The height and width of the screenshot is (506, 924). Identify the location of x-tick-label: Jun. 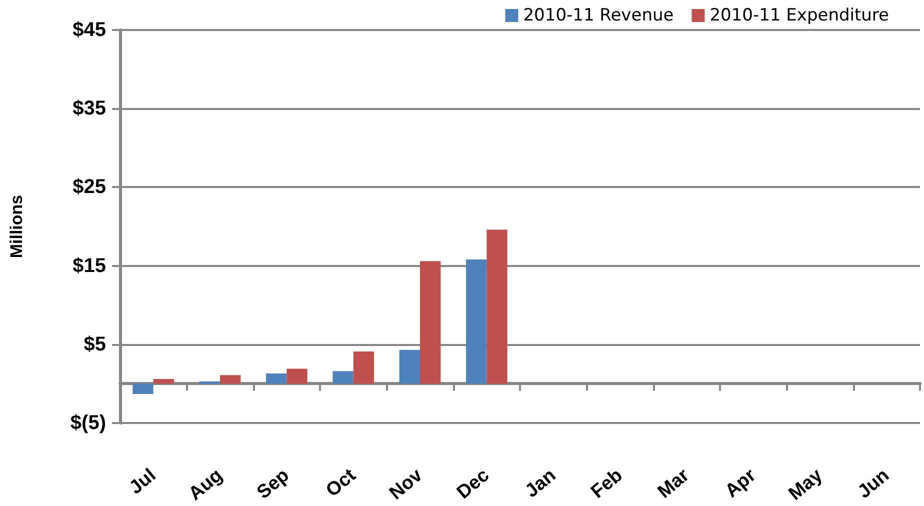
(874, 483).